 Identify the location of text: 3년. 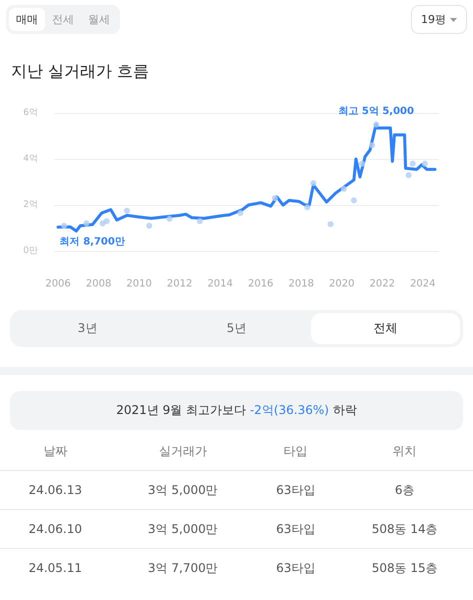
(87, 328).